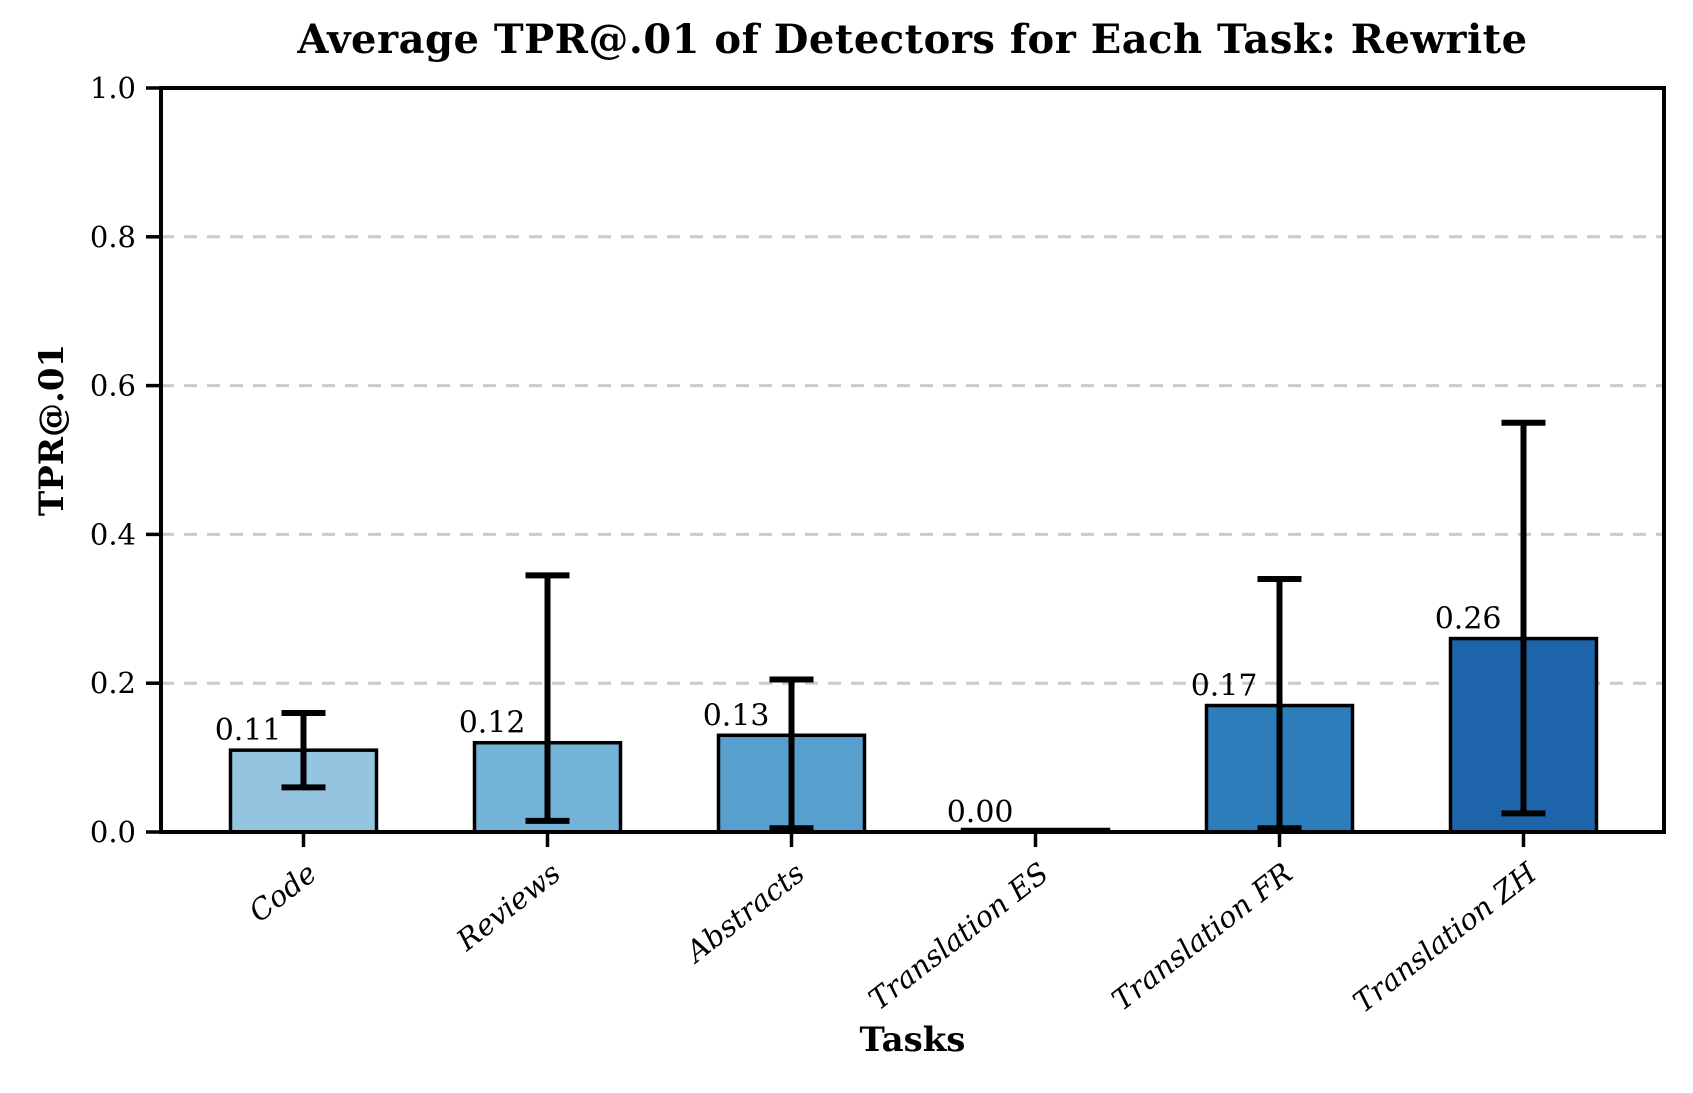  Describe the element at coordinates (507, 907) in the screenshot. I see `x-tick-label-reviews: Reviews` at that location.